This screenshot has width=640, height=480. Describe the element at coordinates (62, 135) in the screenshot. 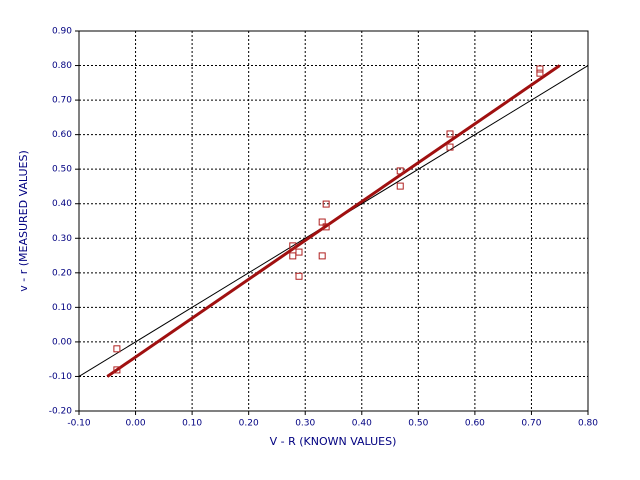

I see `y-tick-label: 0.60` at that location.